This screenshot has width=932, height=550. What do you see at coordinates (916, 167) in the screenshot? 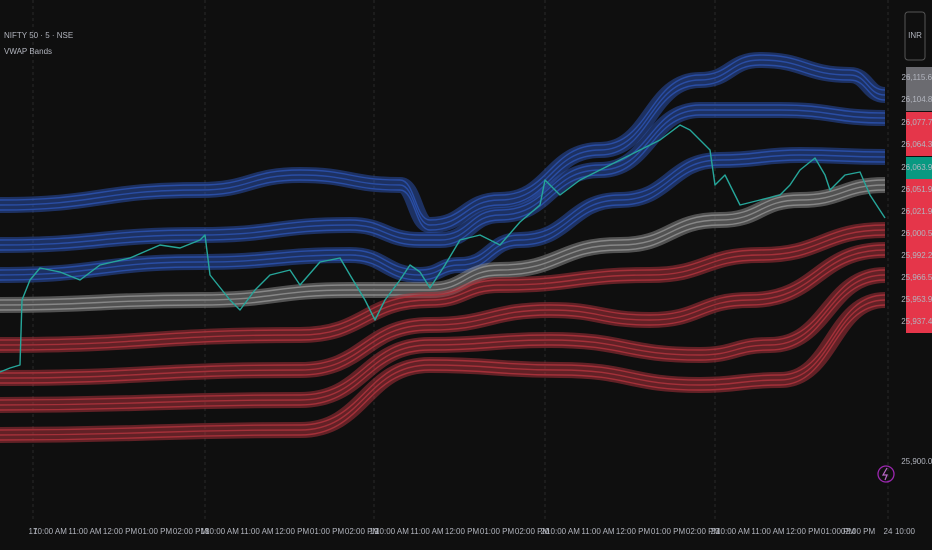
I see `price-label: 26,063.95` at bounding box center [916, 167].